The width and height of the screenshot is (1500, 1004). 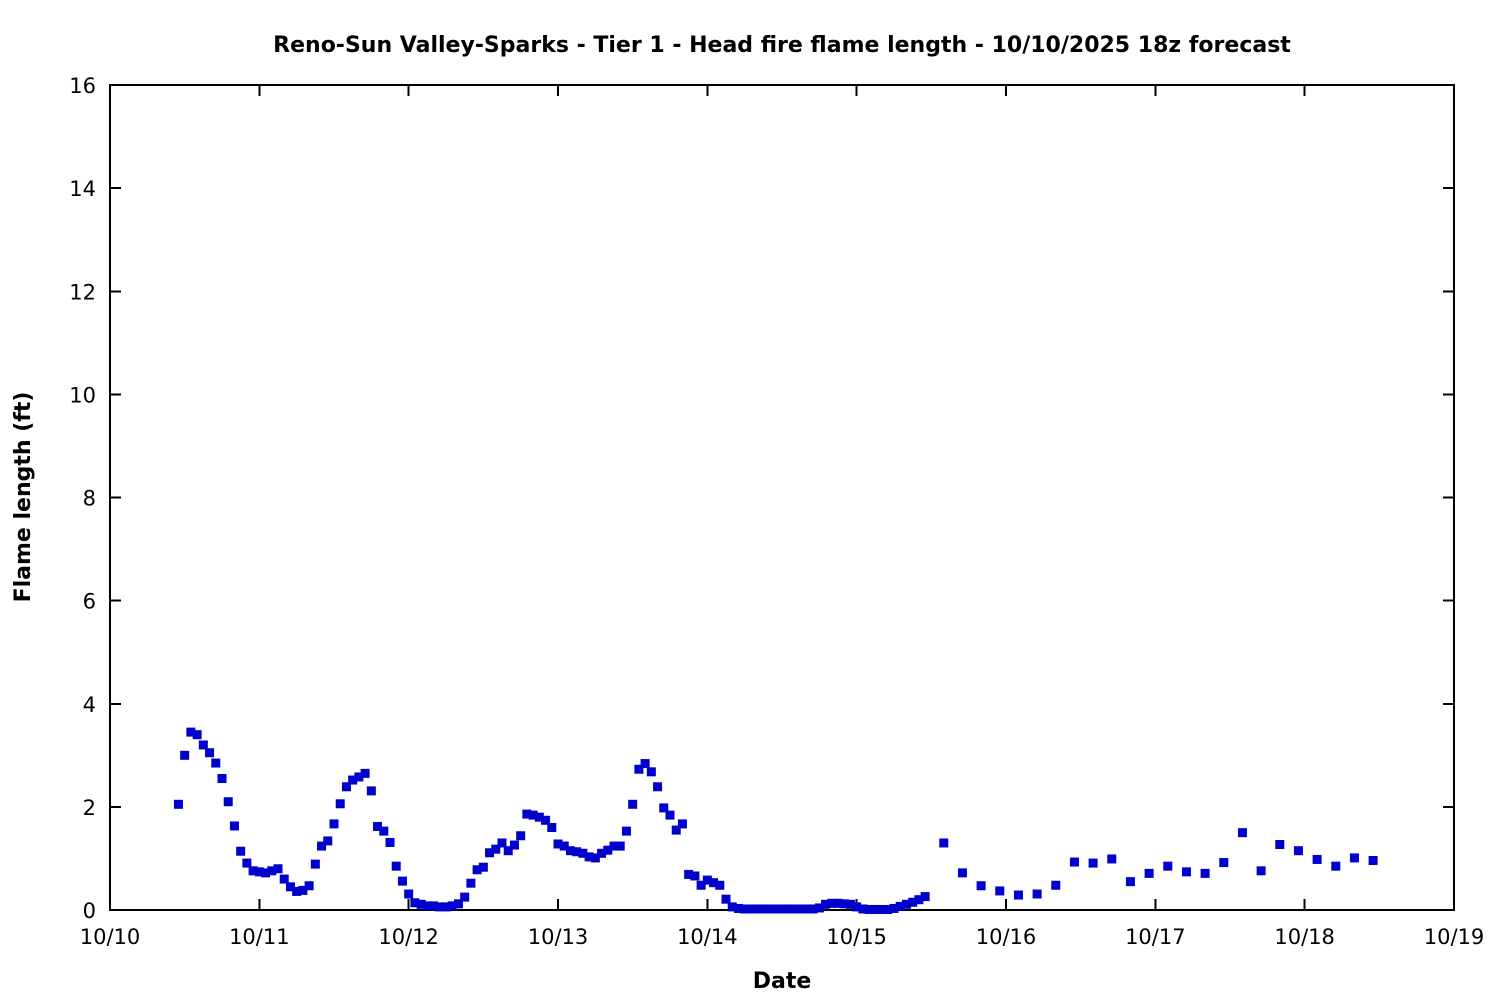 What do you see at coordinates (775, 820) in the screenshot?
I see `data-point-series` at bounding box center [775, 820].